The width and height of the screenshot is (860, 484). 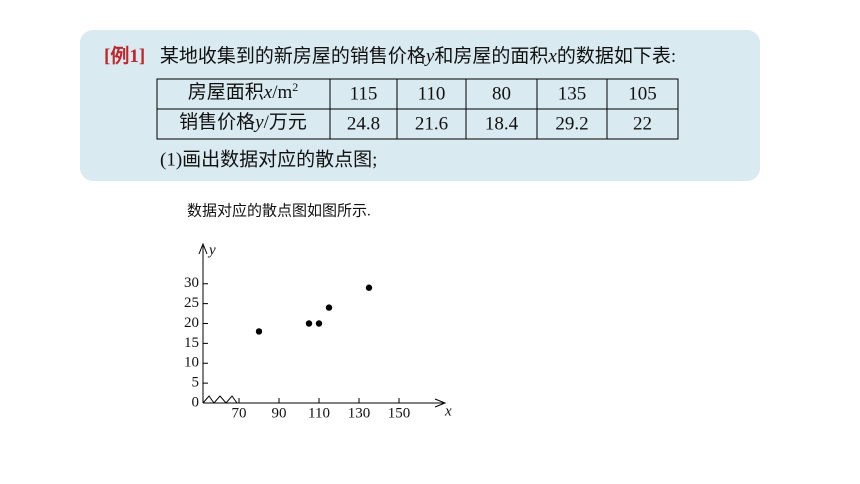 I want to click on row-header: 房屋面积x/m2, so click(x=243, y=92).